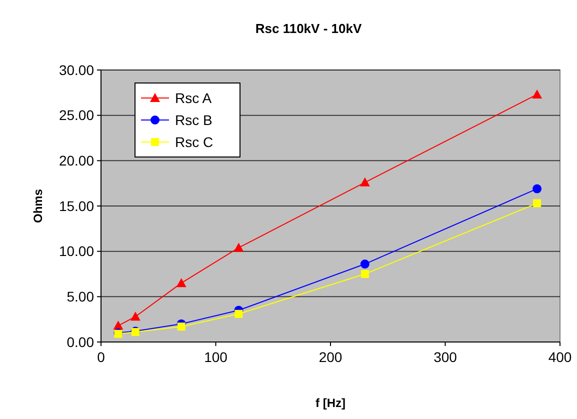 The image size is (577, 419). I want to click on y-tick-label: 30.00, so click(76, 70).